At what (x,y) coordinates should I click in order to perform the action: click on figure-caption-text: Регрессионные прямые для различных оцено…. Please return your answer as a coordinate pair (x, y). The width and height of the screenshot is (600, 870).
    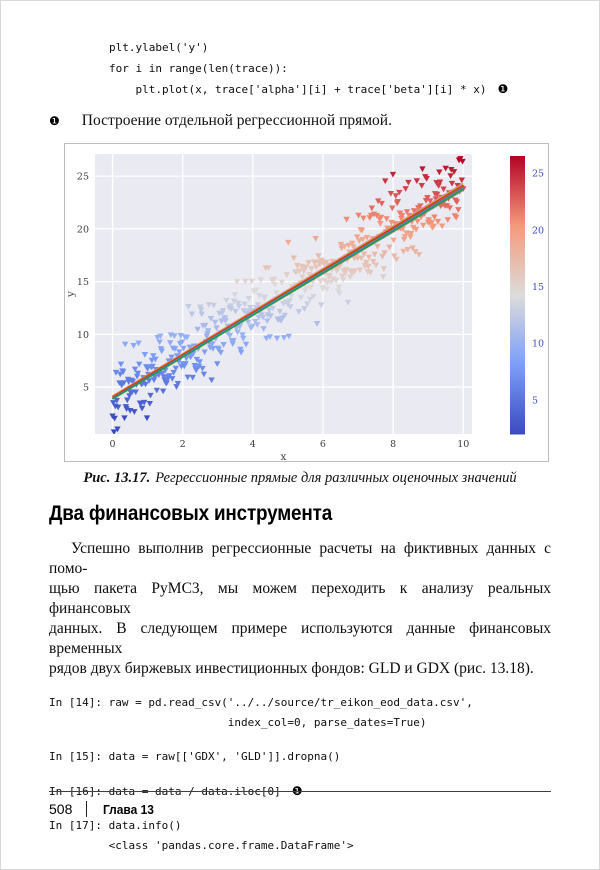
    Looking at the image, I should click on (336, 478).